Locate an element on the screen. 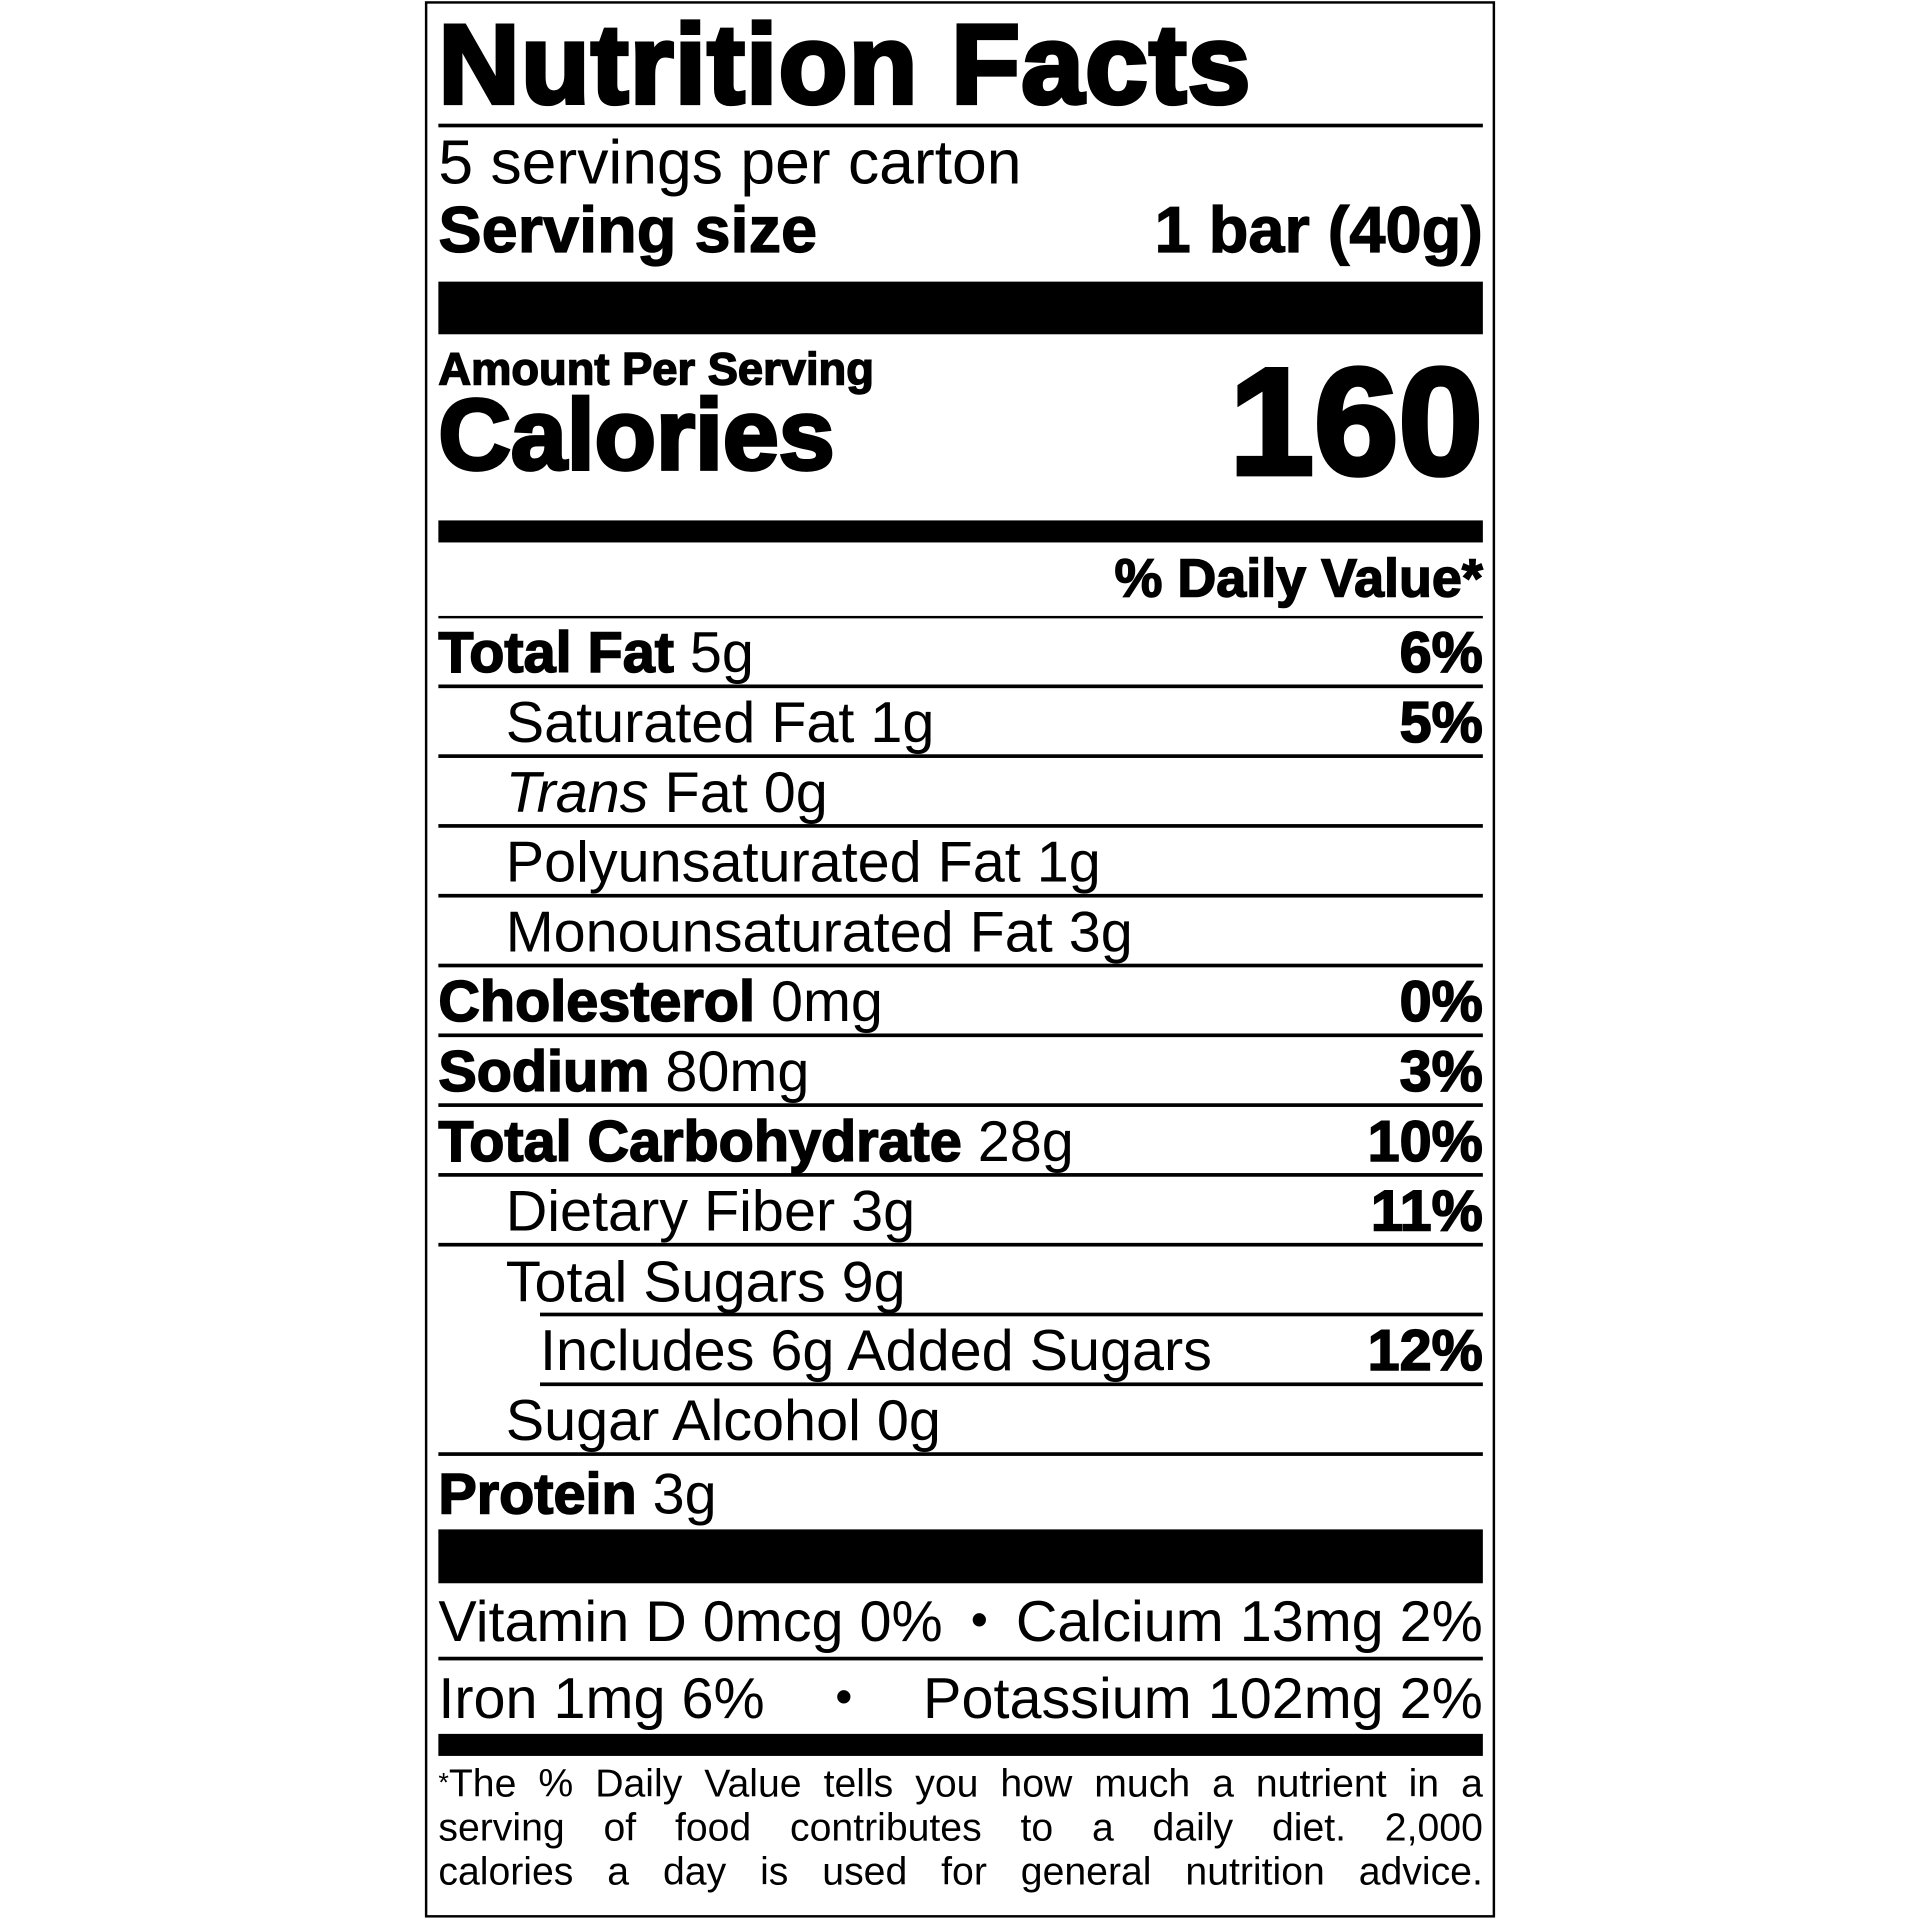 Image resolution: width=1920 pixels, height=1920 pixels. nutrient-name-italic: Trans is located at coordinates (577, 791).